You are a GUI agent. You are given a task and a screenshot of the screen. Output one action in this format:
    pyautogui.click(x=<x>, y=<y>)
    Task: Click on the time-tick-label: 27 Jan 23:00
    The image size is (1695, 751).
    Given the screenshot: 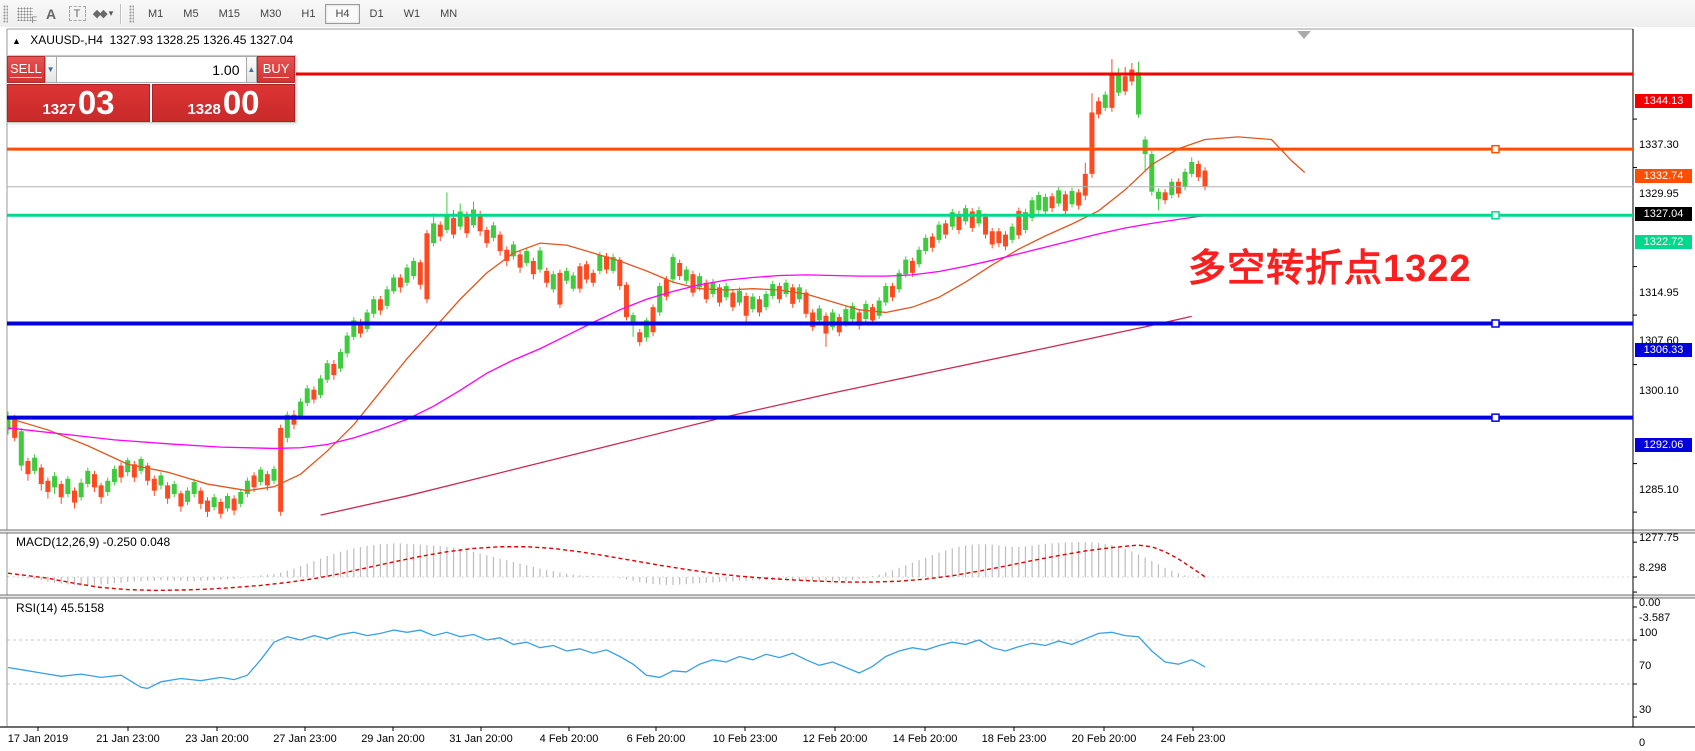 What is the action you would take?
    pyautogui.click(x=305, y=739)
    